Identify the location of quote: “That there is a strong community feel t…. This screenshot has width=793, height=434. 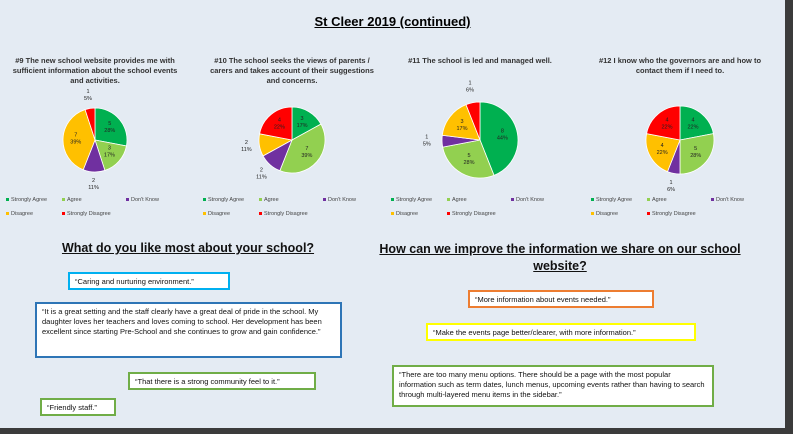
(222, 381).